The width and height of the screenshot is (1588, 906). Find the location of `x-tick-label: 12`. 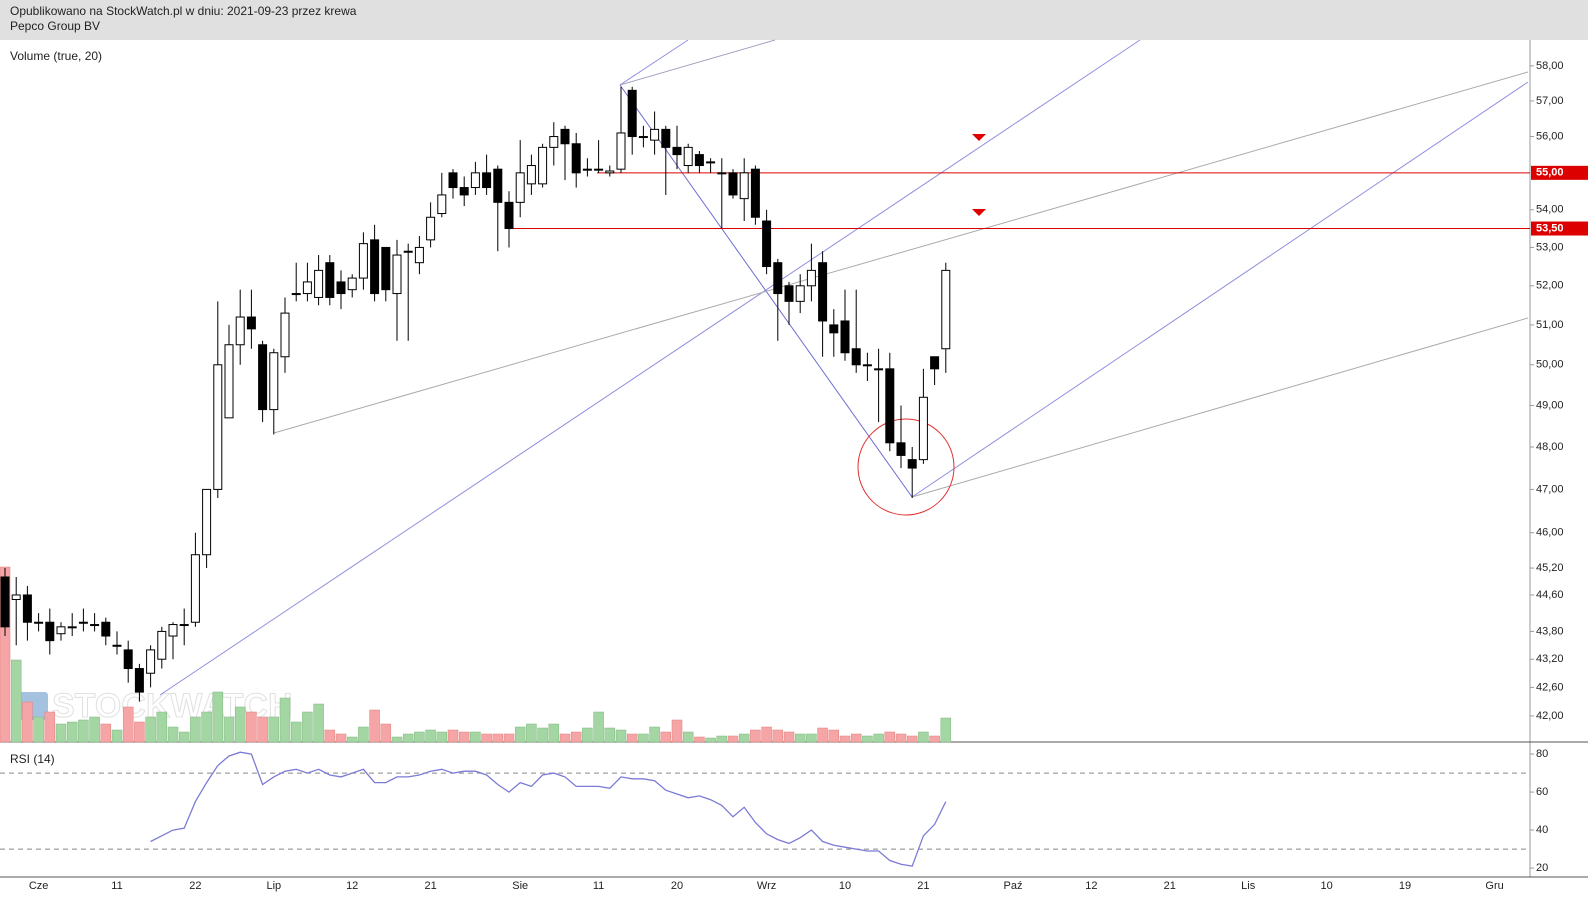

x-tick-label: 12 is located at coordinates (352, 886).